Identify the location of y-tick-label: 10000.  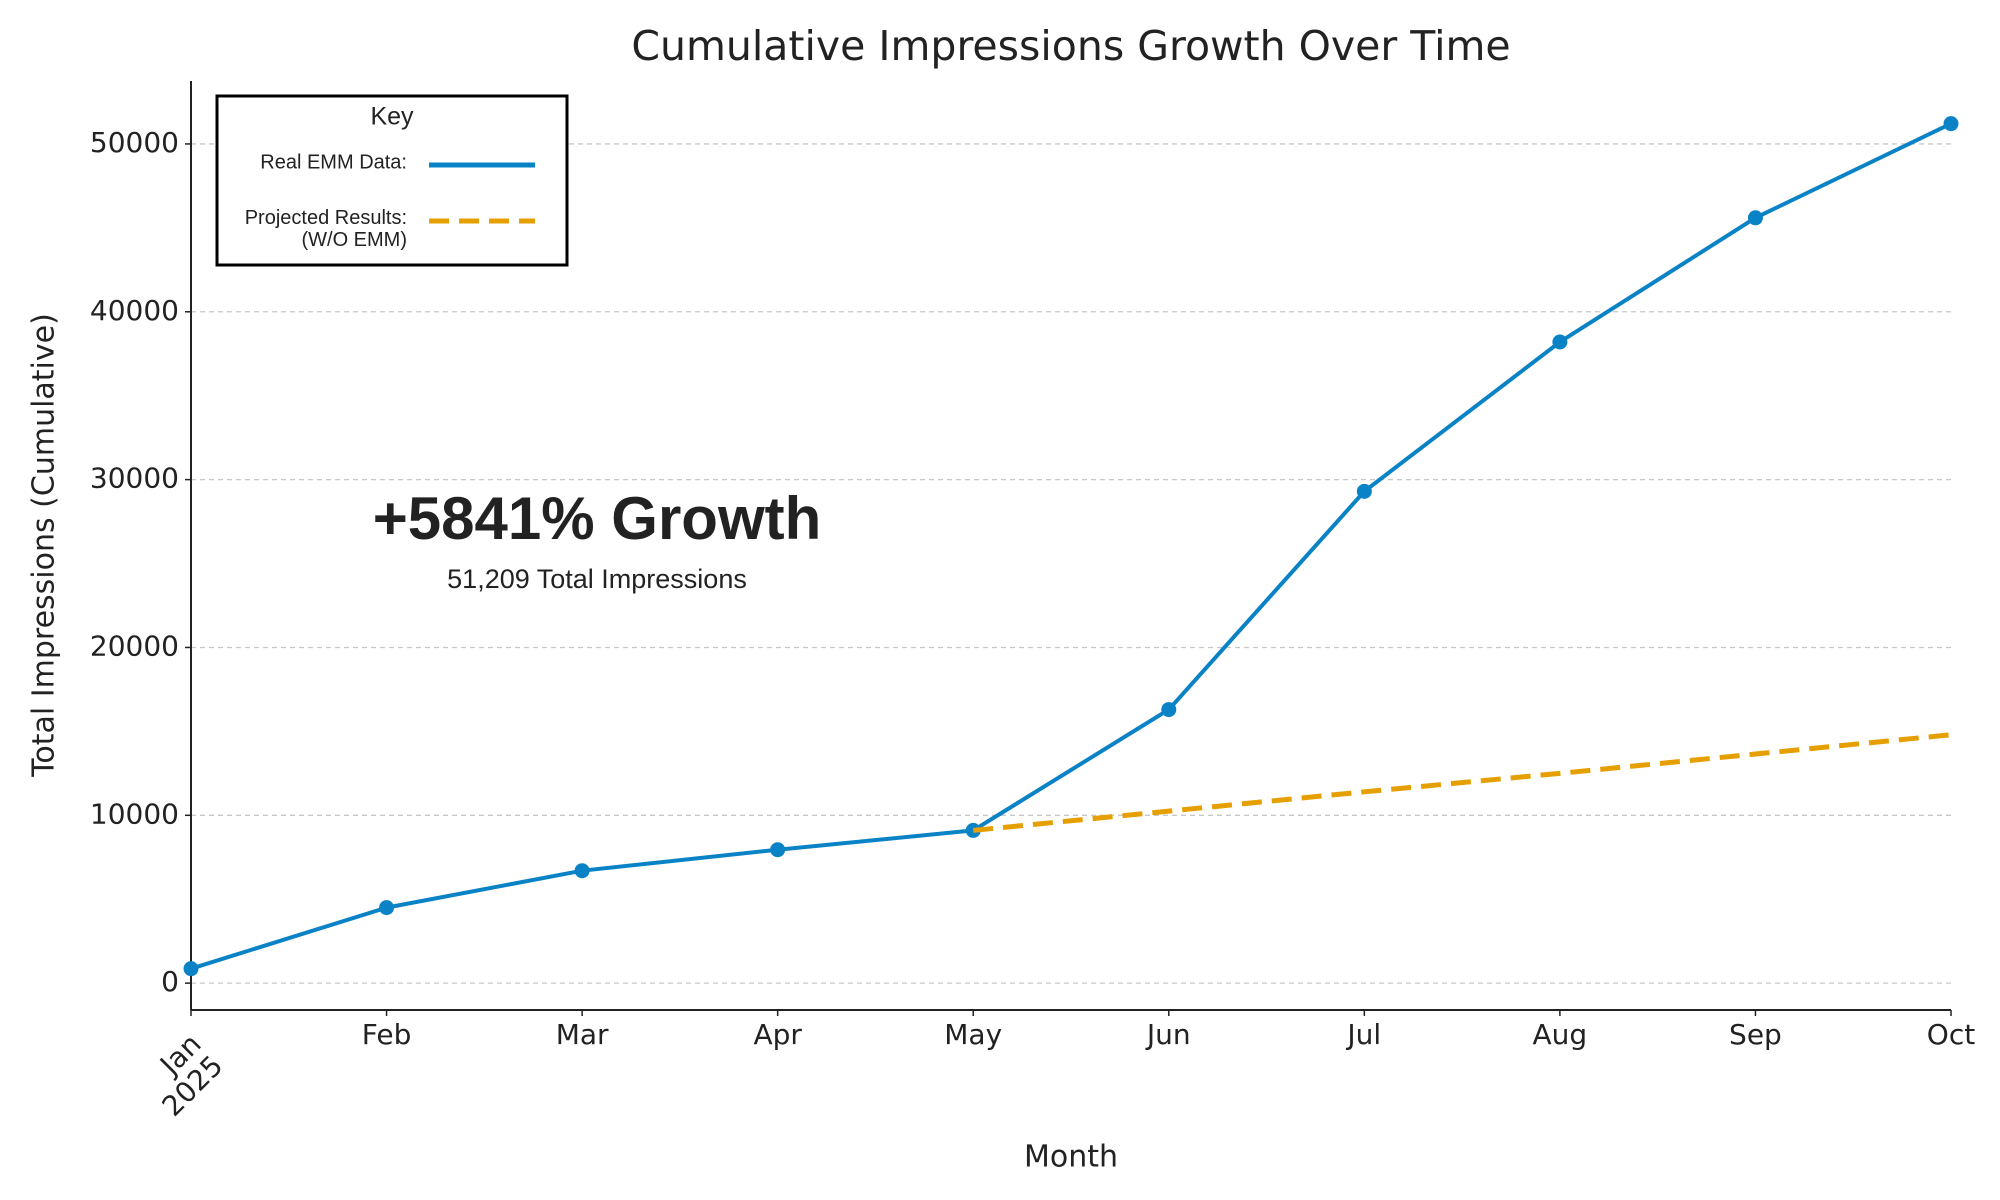
(134, 813).